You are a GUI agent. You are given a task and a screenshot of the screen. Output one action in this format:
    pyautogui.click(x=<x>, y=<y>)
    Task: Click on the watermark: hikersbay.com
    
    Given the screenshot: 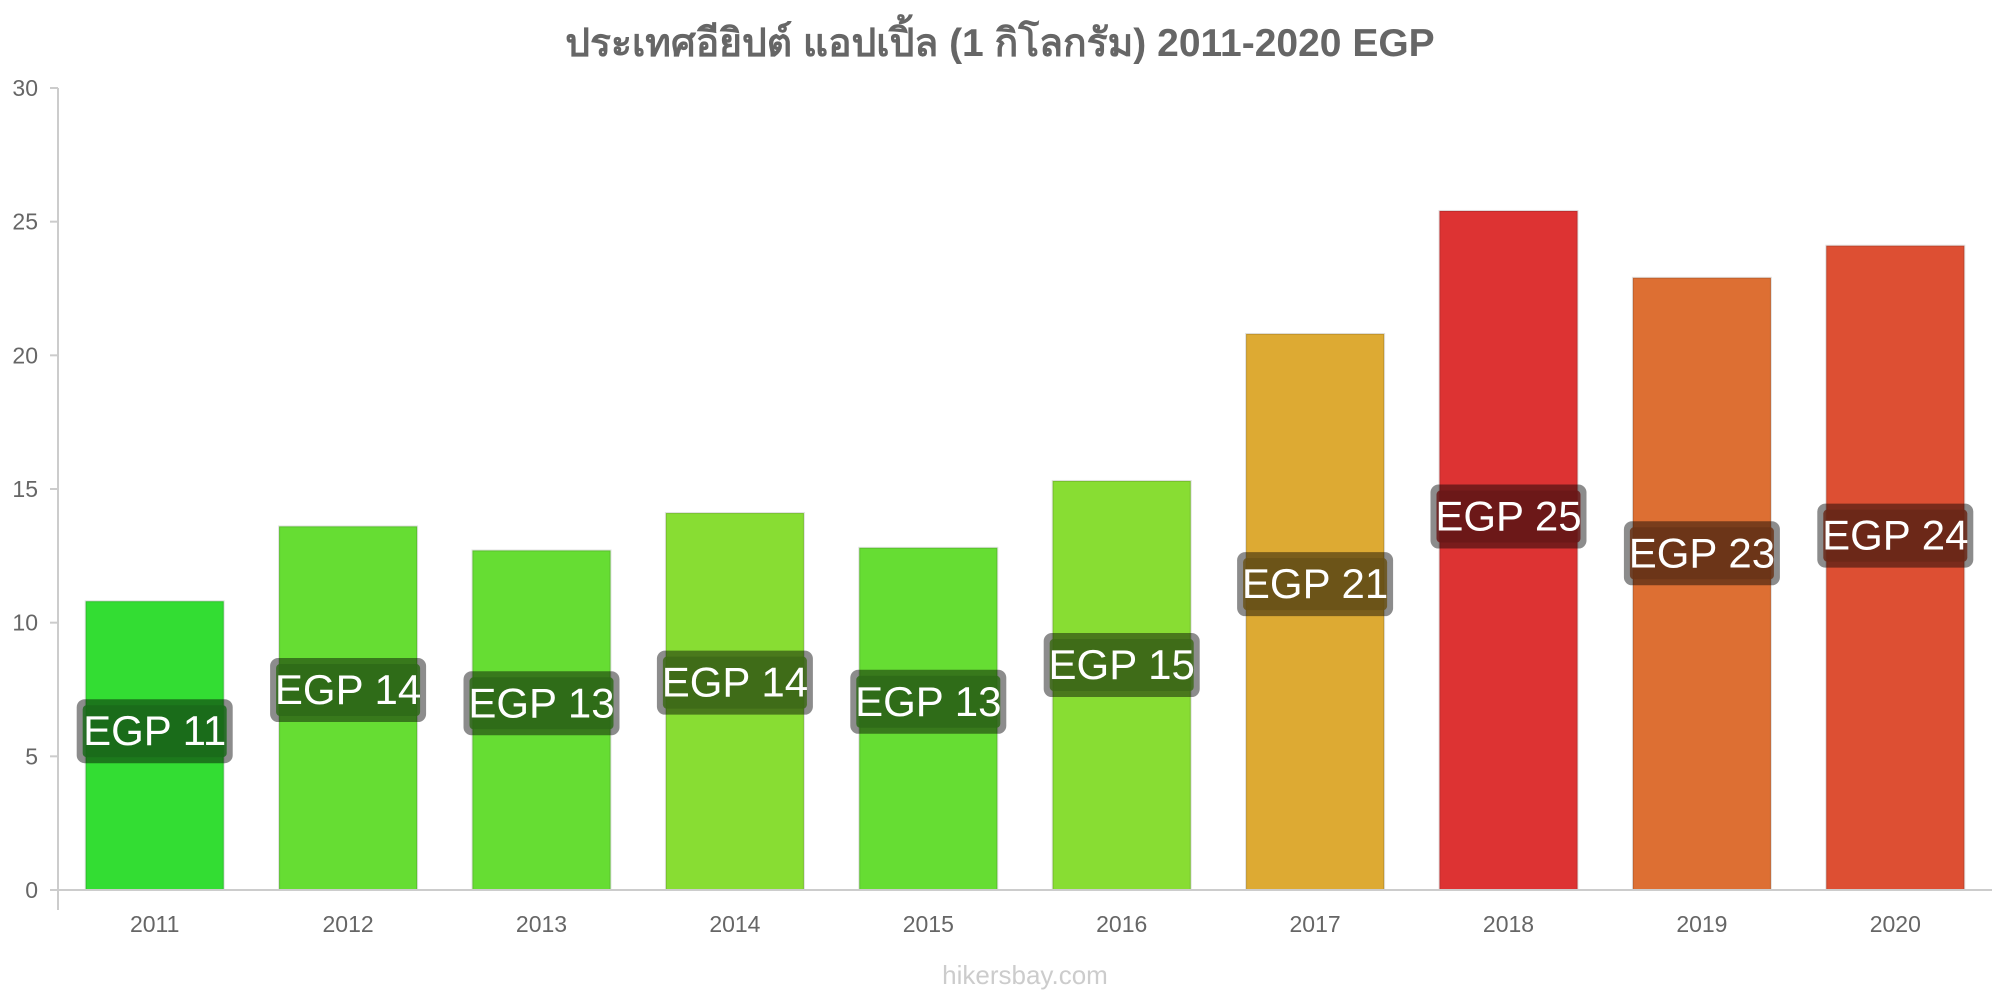 What is the action you would take?
    pyautogui.click(x=1025, y=975)
    